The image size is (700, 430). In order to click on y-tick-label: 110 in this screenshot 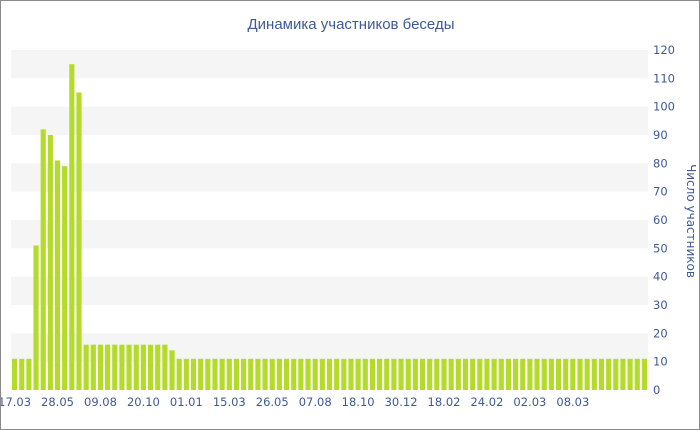, I will do `click(664, 78)`.